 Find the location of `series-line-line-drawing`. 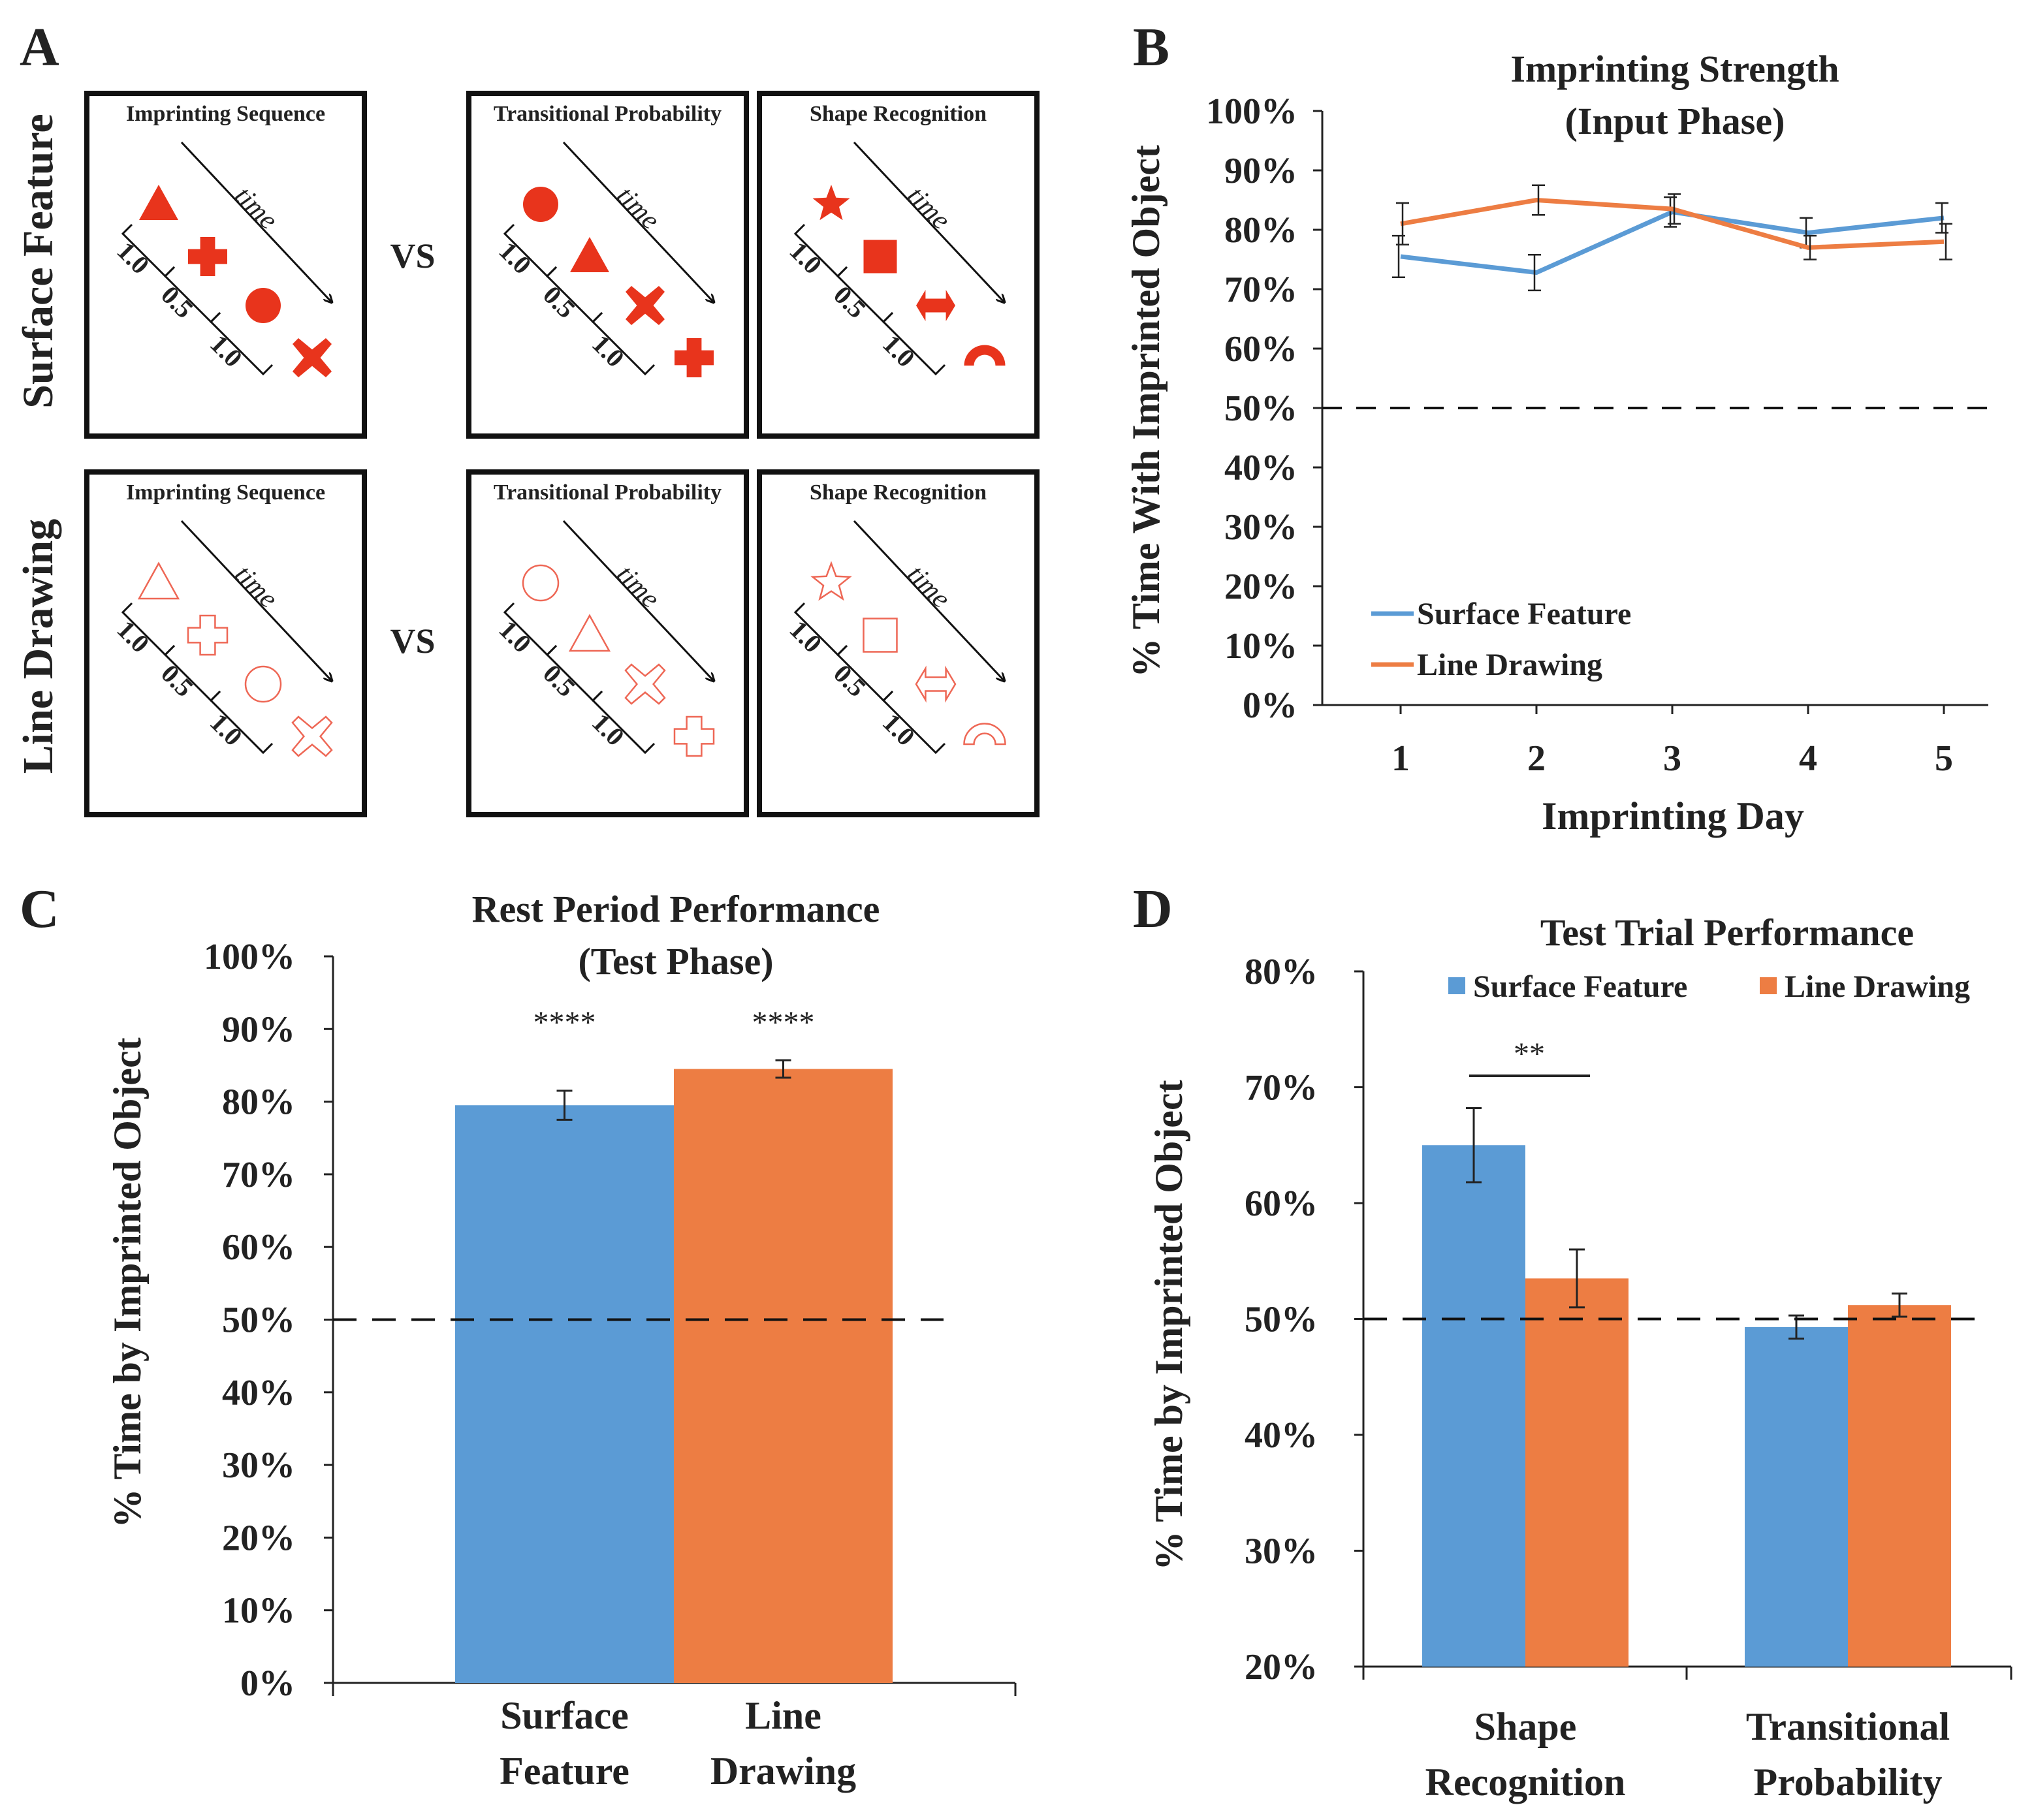

series-line-line-drawing is located at coordinates (1672, 224).